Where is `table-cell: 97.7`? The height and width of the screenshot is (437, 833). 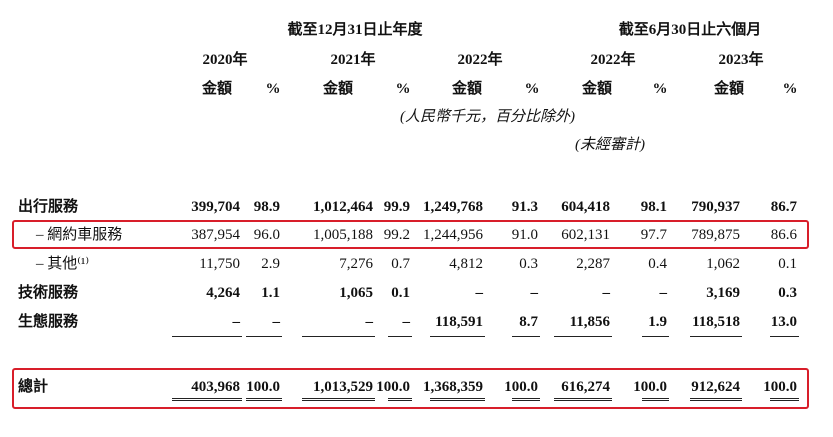 table-cell: 97.7 is located at coordinates (653, 235).